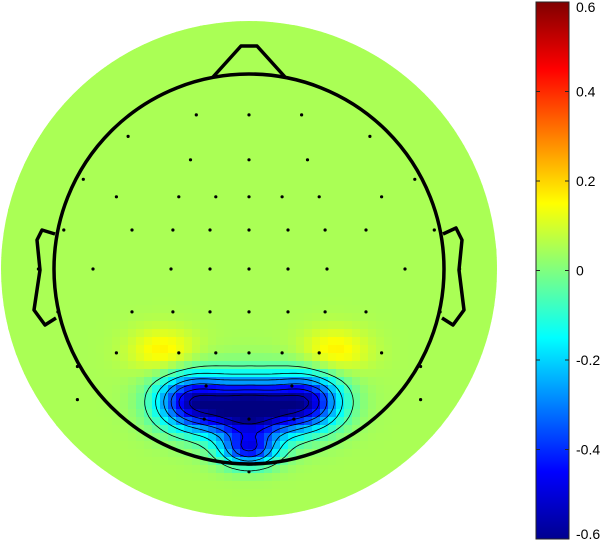 The width and height of the screenshot is (606, 541). Describe the element at coordinates (249, 409) in the screenshot. I see `contour-line` at that location.